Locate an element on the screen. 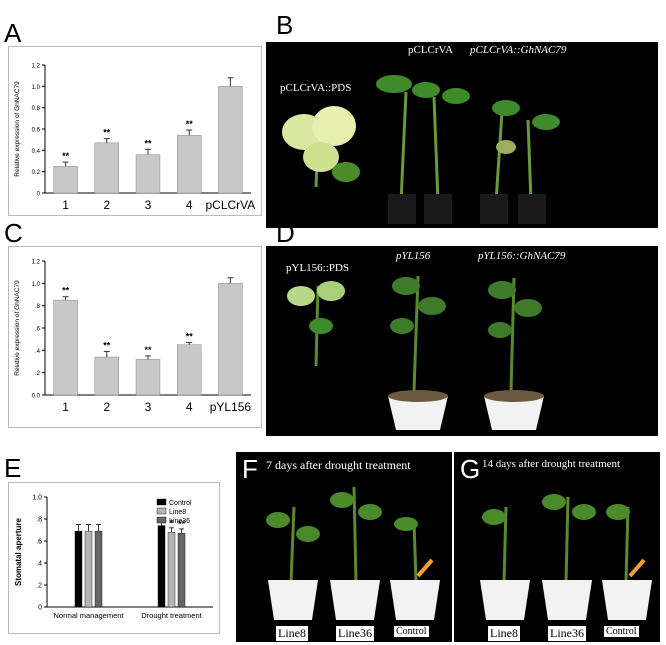 The width and height of the screenshot is (666, 645). photo-g-label-control: Control is located at coordinates (621, 631).